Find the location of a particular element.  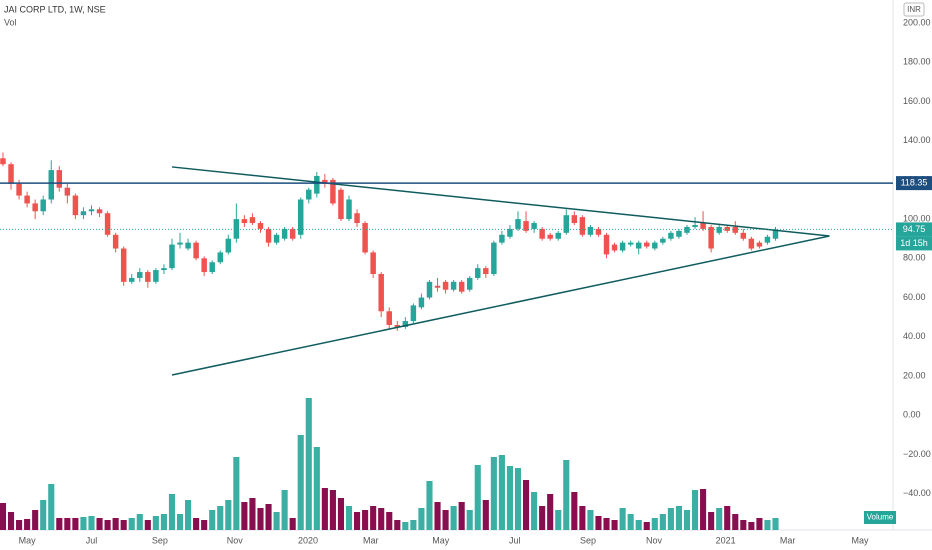

x-tick-label: 2021 is located at coordinates (726, 540).